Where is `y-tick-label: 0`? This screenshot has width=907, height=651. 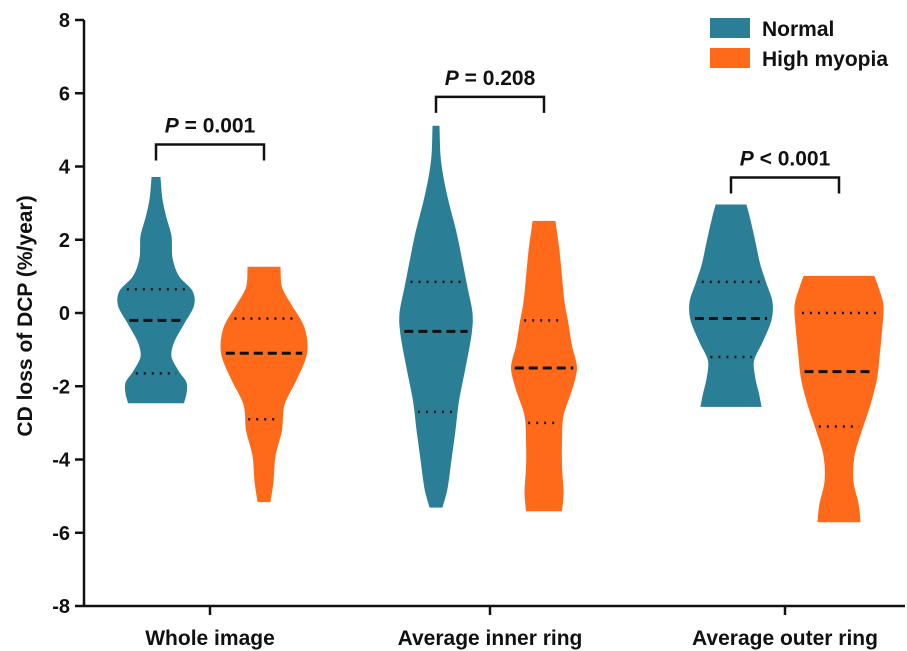
y-tick-label: 0 is located at coordinates (64, 314).